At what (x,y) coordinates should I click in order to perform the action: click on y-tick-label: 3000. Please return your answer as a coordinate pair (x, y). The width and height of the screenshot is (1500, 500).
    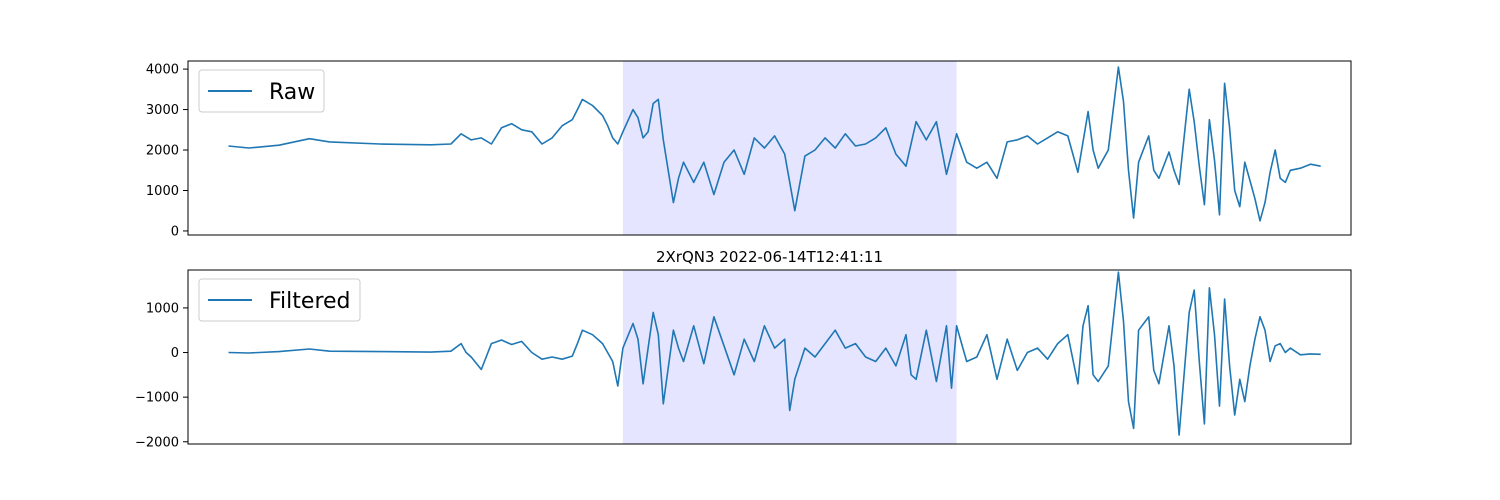
    Looking at the image, I should click on (162, 110).